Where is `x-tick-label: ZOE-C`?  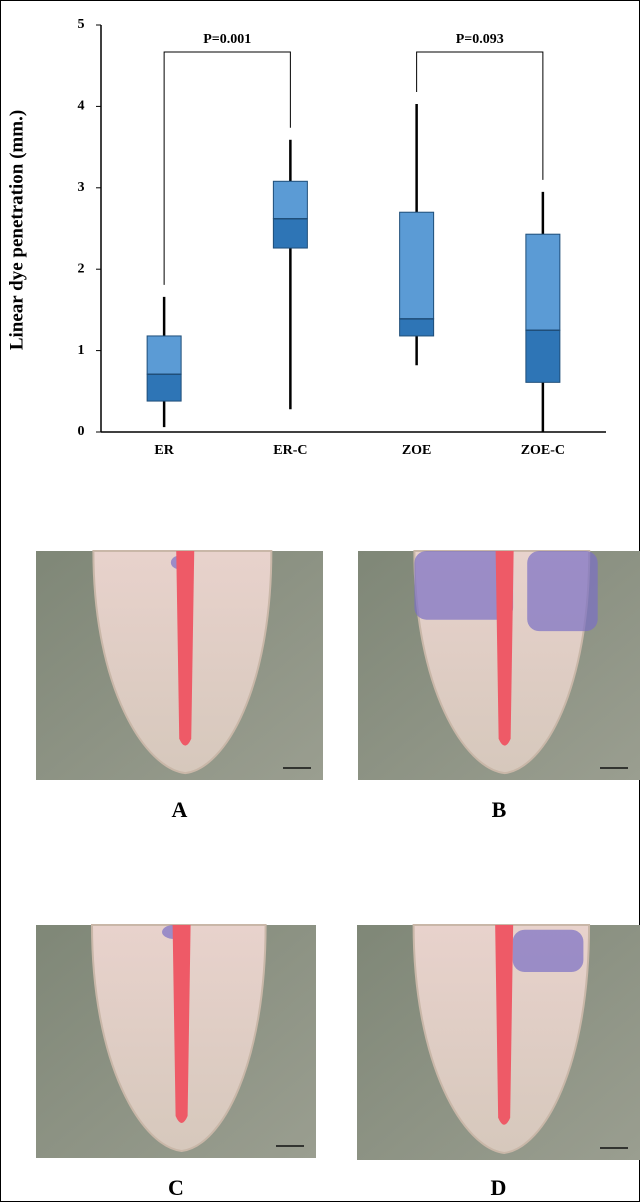 x-tick-label: ZOE-C is located at coordinates (543, 450).